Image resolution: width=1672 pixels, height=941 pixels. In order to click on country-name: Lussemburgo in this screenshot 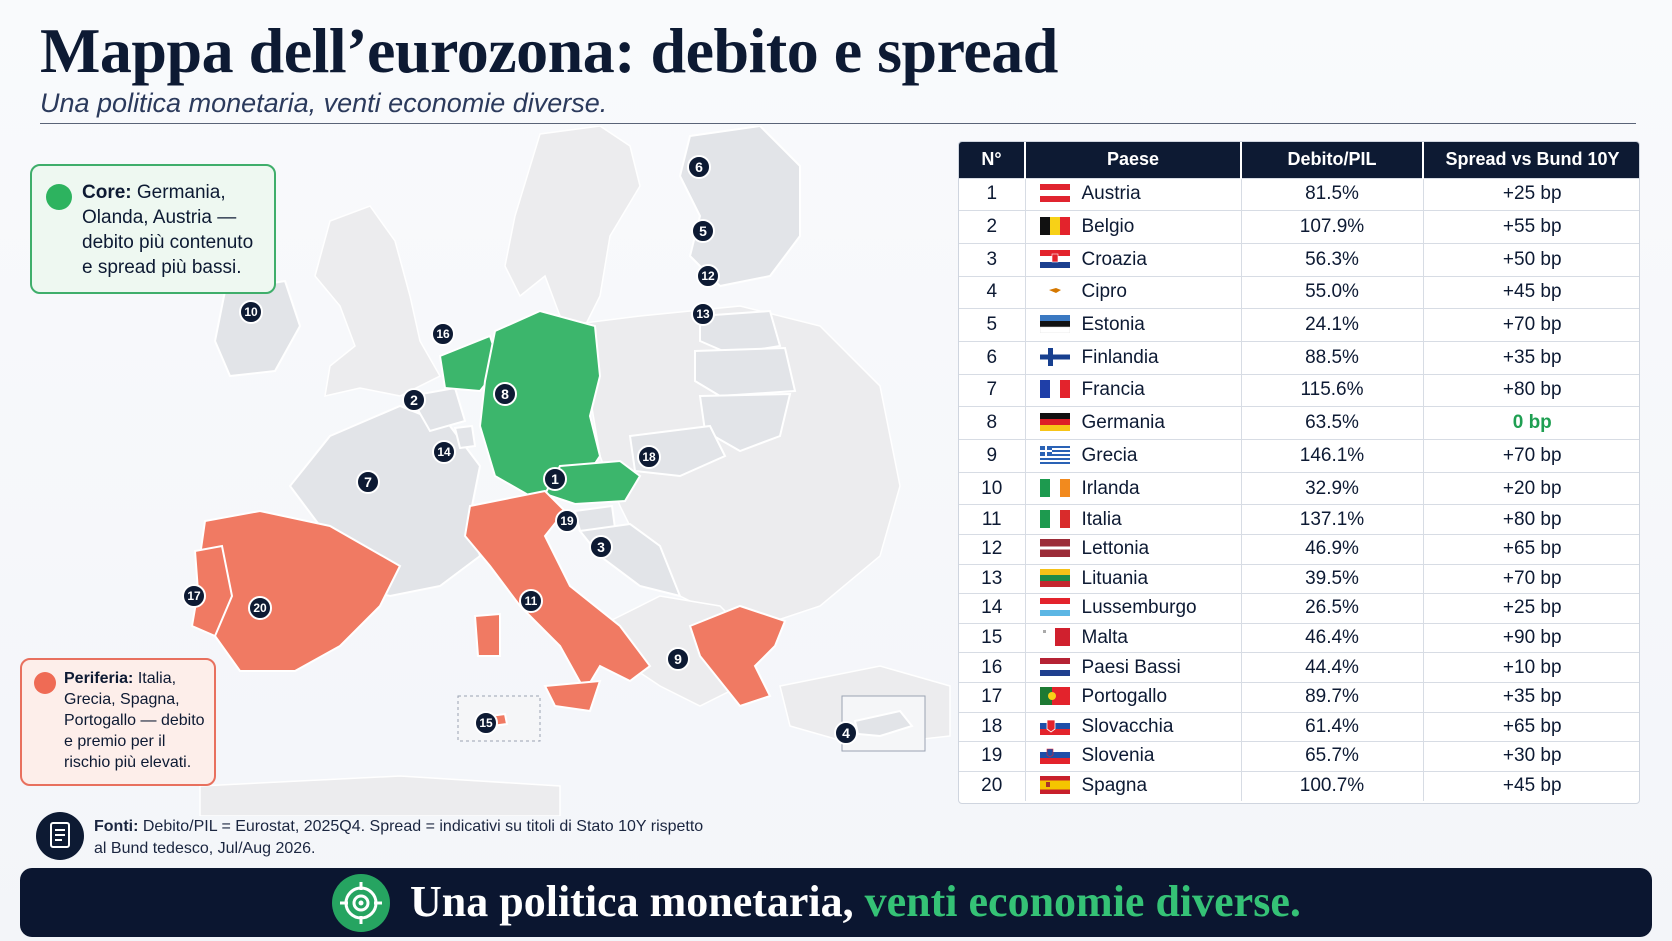, I will do `click(1139, 608)`.